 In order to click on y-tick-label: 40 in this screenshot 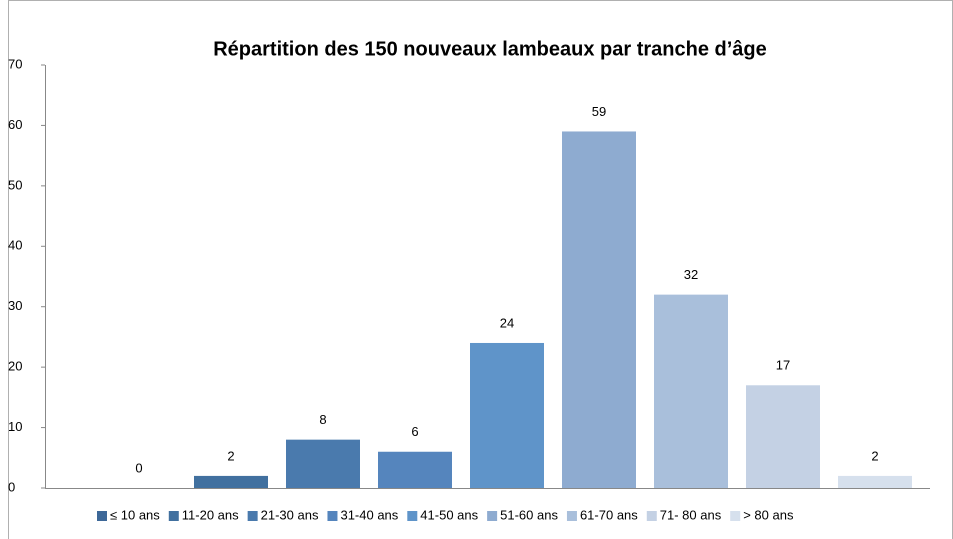, I will do `click(15, 245)`.